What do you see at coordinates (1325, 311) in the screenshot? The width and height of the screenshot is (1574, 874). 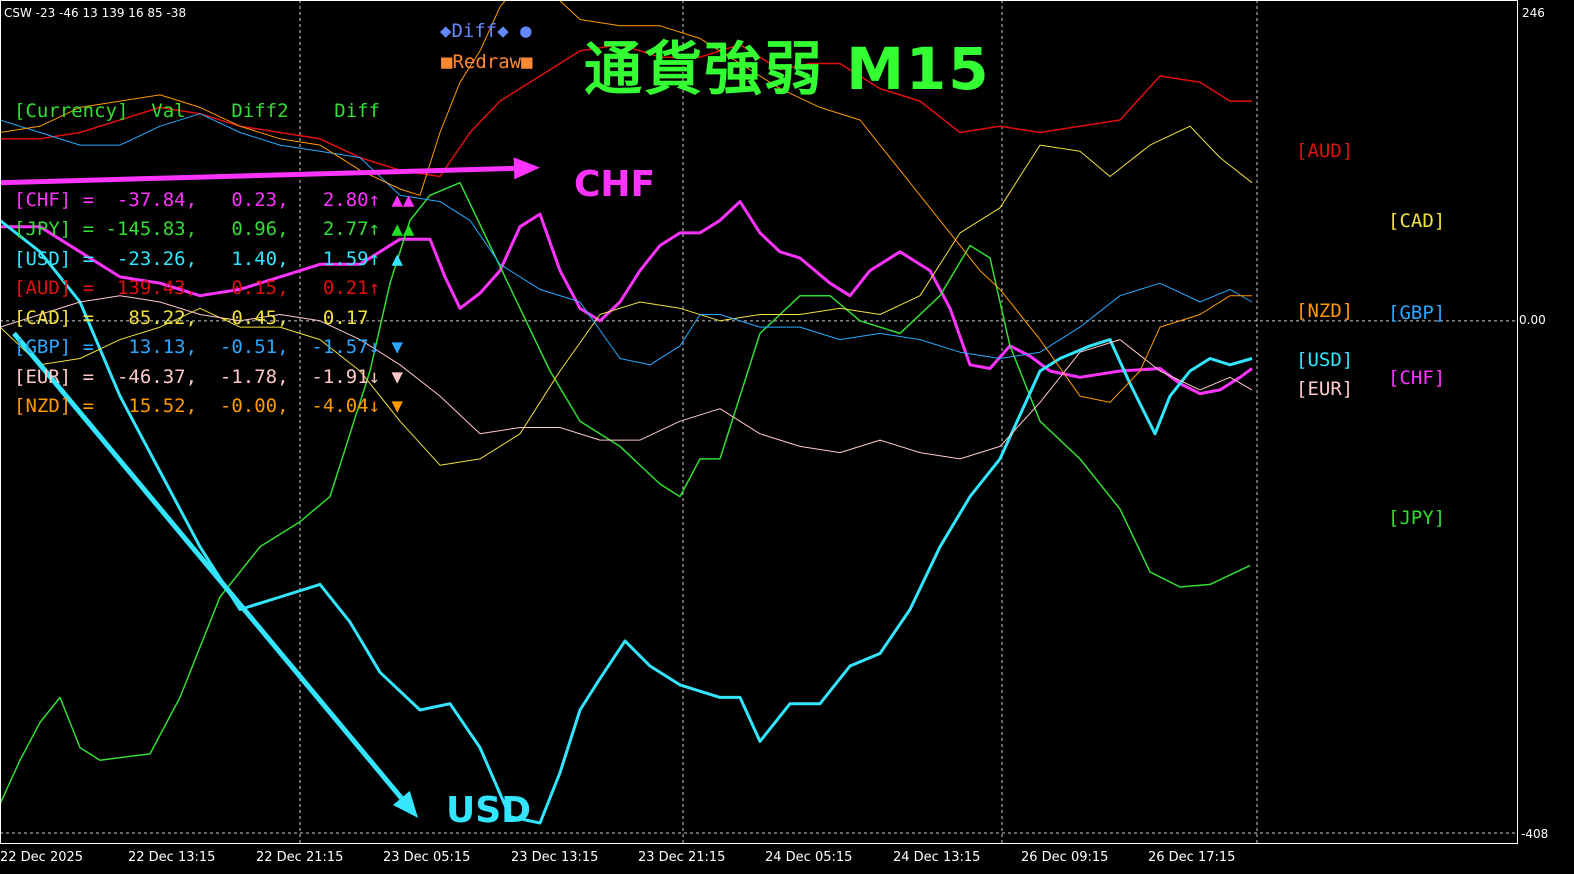 I see `label-nzd: [NZD]` at bounding box center [1325, 311].